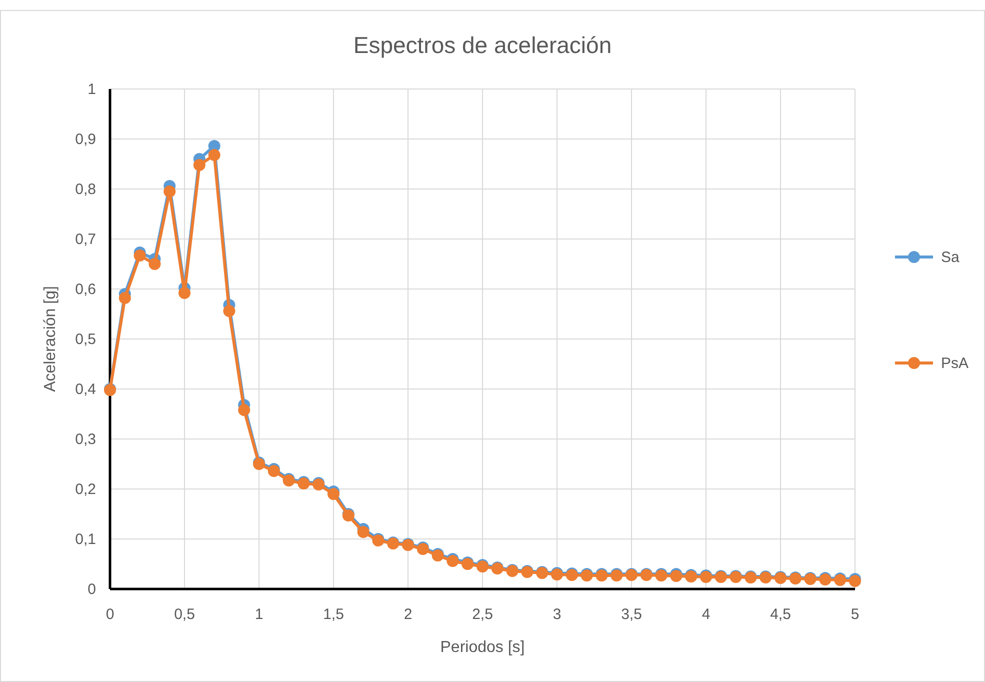 The height and width of the screenshot is (682, 985). Describe the element at coordinates (85, 239) in the screenshot. I see `y-tick-label: 0,7` at that location.